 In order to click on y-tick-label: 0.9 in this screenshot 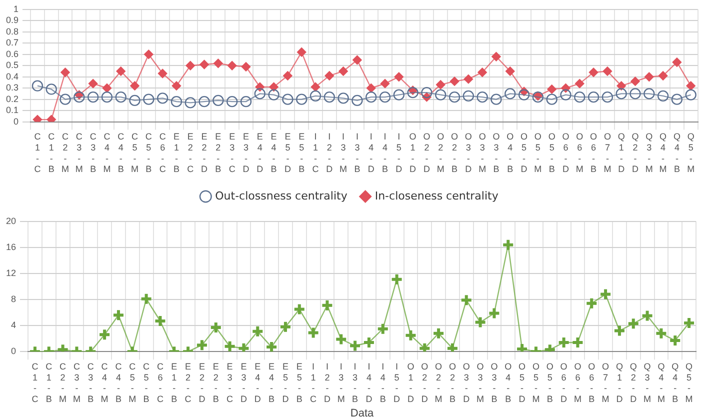, I will do `click(12, 20)`.